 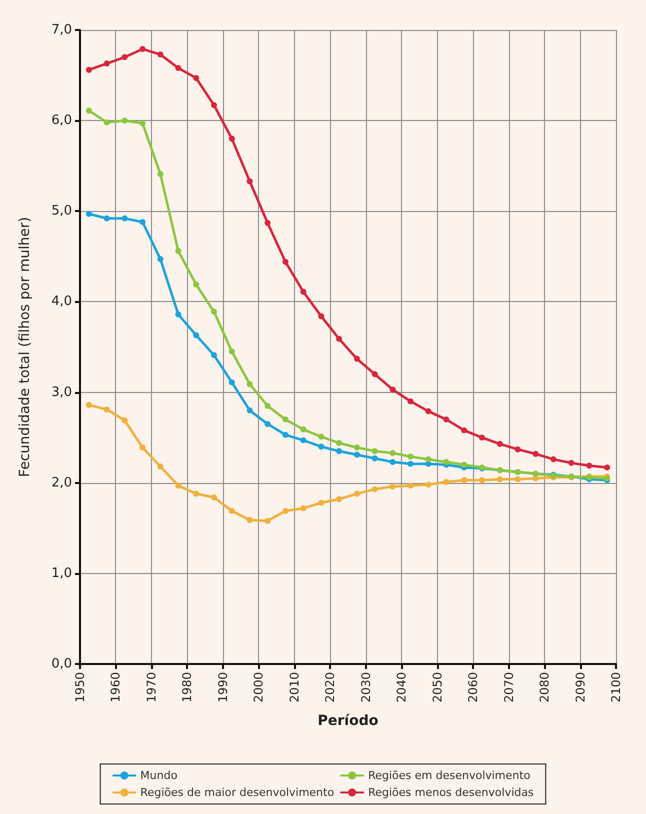 I want to click on x-tick-label: 2040, so click(x=401, y=687).